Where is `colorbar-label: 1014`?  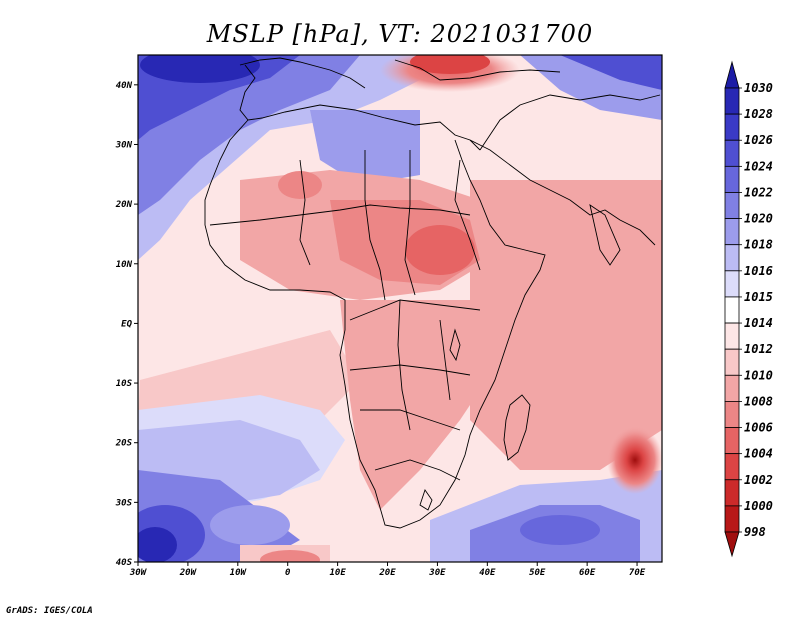
colorbar-label: 1014 is located at coordinates (758, 323).